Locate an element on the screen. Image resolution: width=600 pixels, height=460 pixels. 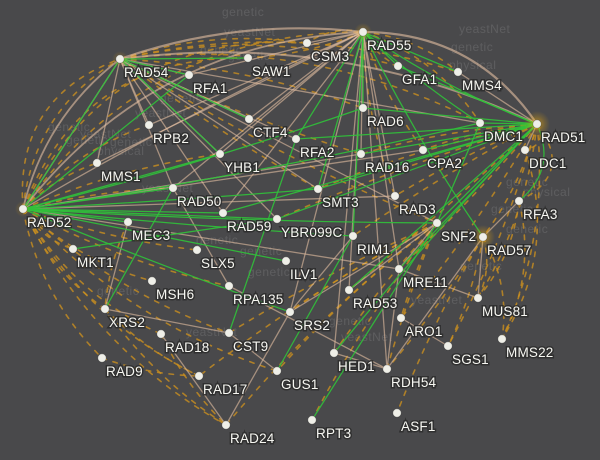
genetic-edge-RAD52-RPA135 is located at coordinates (126, 247).